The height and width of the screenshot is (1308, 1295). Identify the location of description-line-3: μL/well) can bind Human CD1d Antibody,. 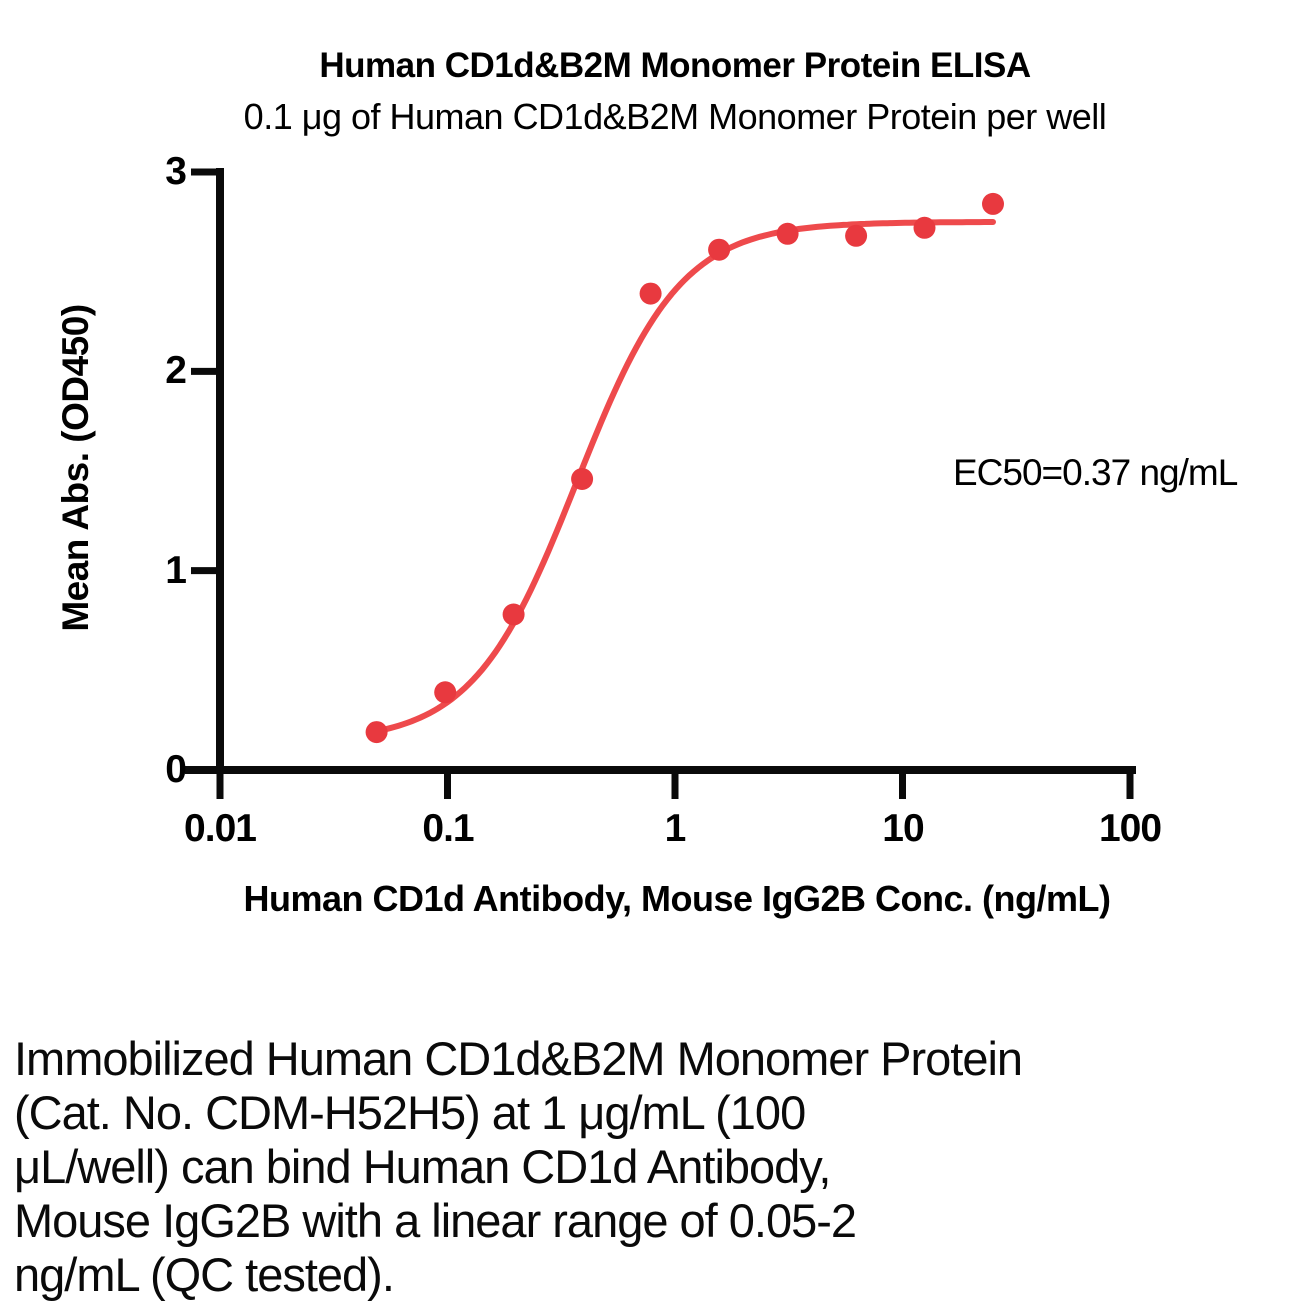
(422, 1166).